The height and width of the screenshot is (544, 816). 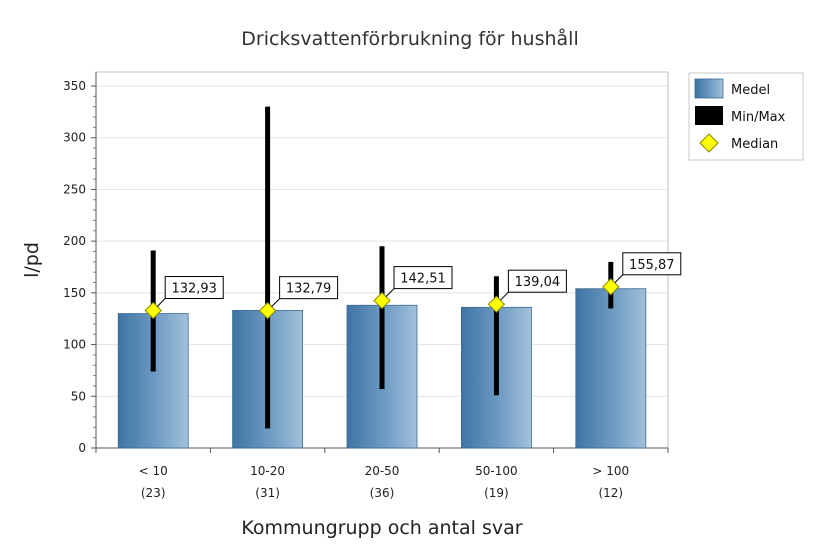 What do you see at coordinates (82, 448) in the screenshot?
I see `y-tick-label: 0` at bounding box center [82, 448].